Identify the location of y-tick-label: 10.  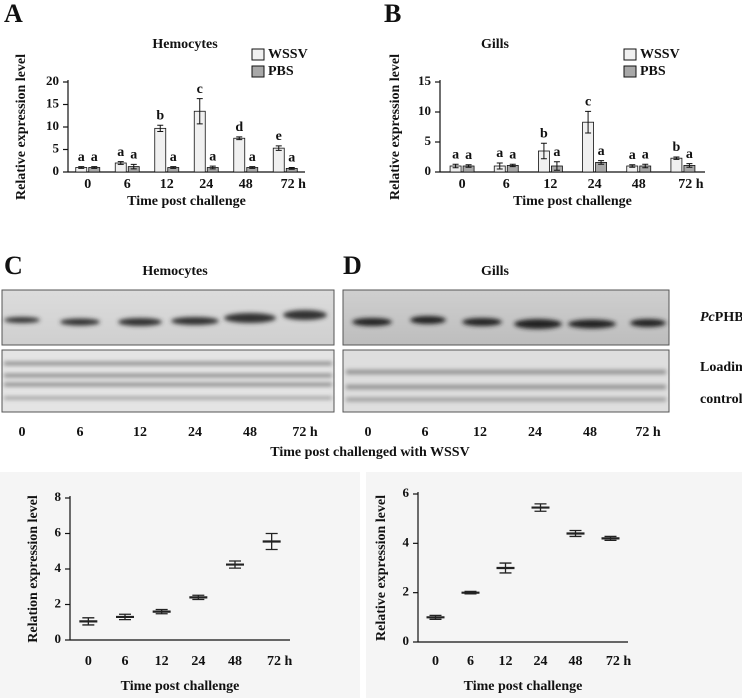
(52, 125).